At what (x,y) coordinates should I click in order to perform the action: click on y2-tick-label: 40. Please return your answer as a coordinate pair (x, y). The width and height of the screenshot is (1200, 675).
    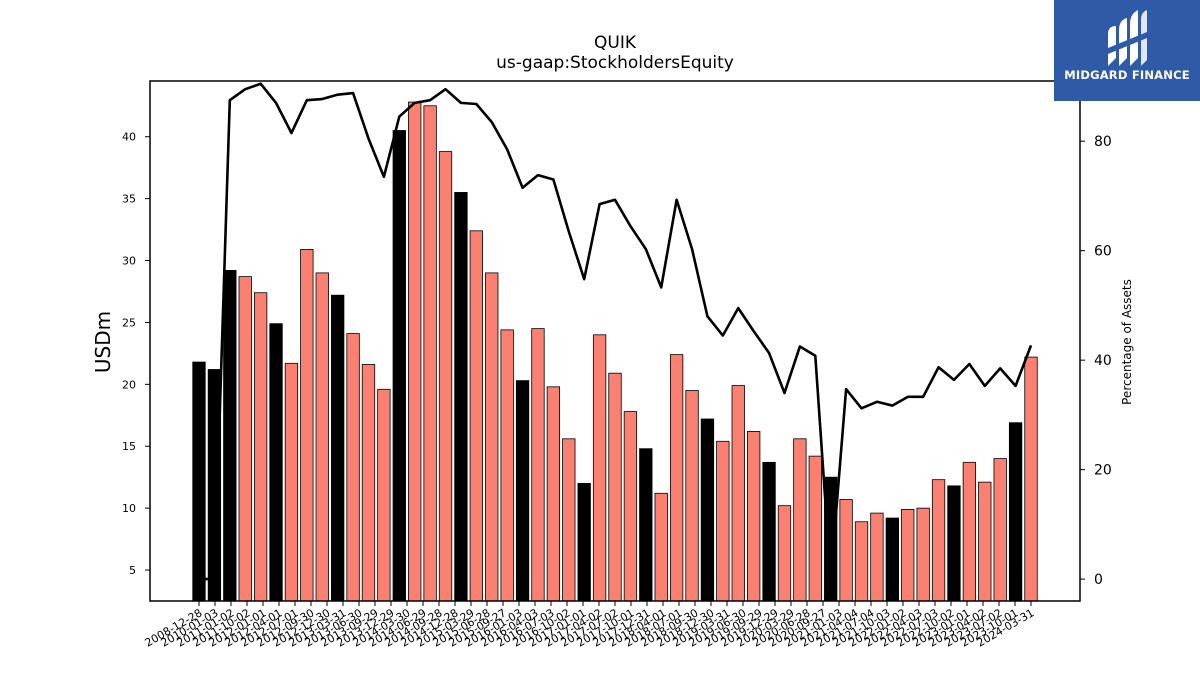
    Looking at the image, I should click on (1103, 361).